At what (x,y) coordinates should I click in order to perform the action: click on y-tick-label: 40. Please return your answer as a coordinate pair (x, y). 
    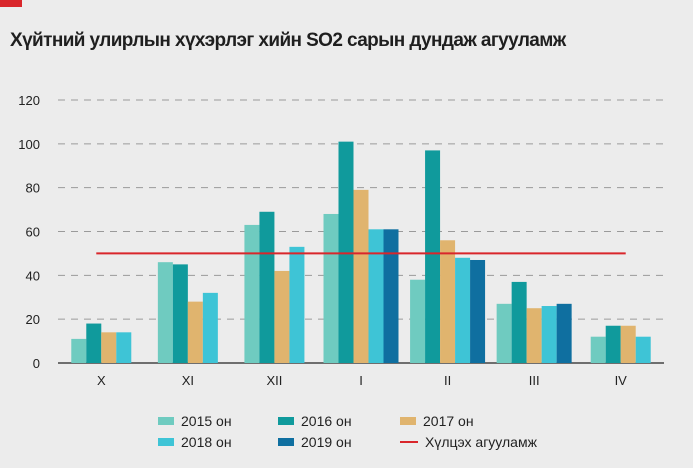
    Looking at the image, I should click on (33, 275).